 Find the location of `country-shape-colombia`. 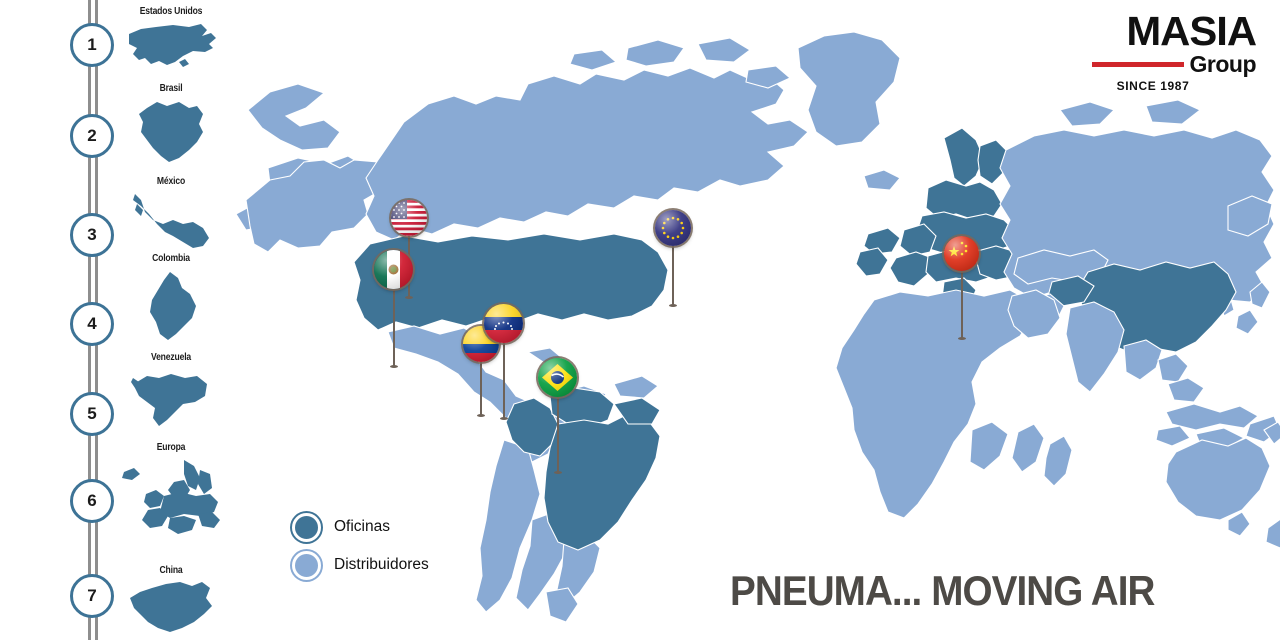

country-shape-colombia is located at coordinates (171, 306).